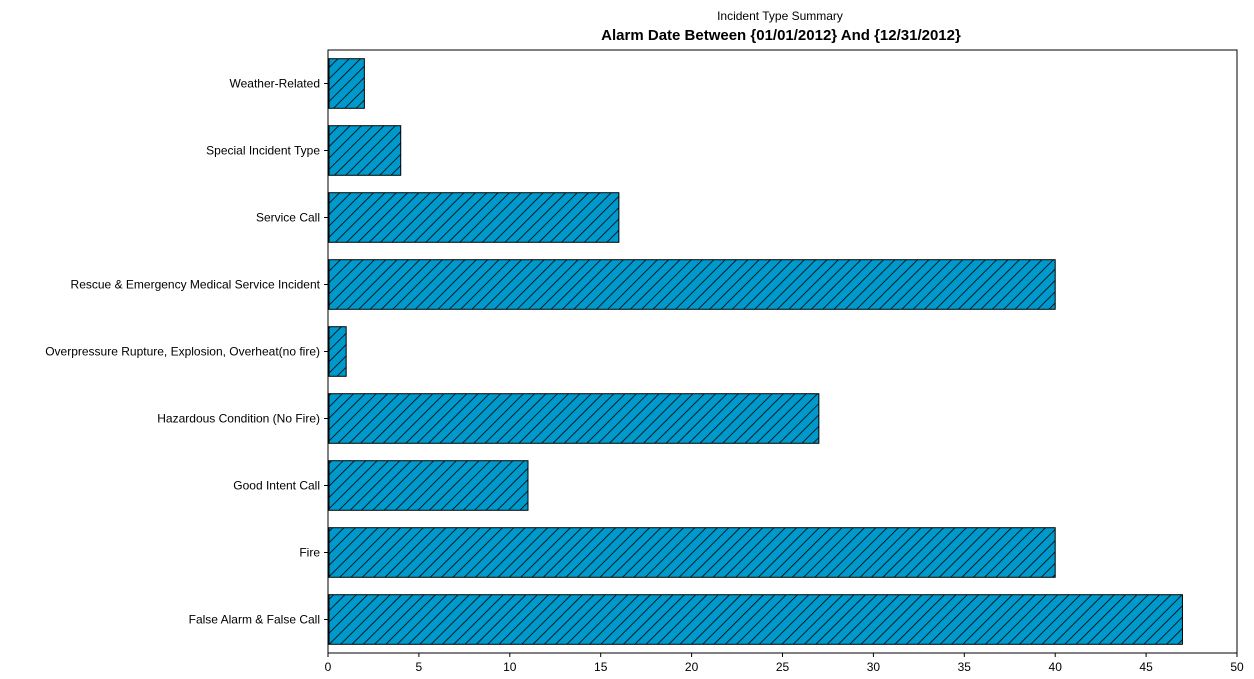 Image resolution: width=1254 pixels, height=679 pixels. Describe the element at coordinates (965, 667) in the screenshot. I see `x-tick-label: 35` at that location.